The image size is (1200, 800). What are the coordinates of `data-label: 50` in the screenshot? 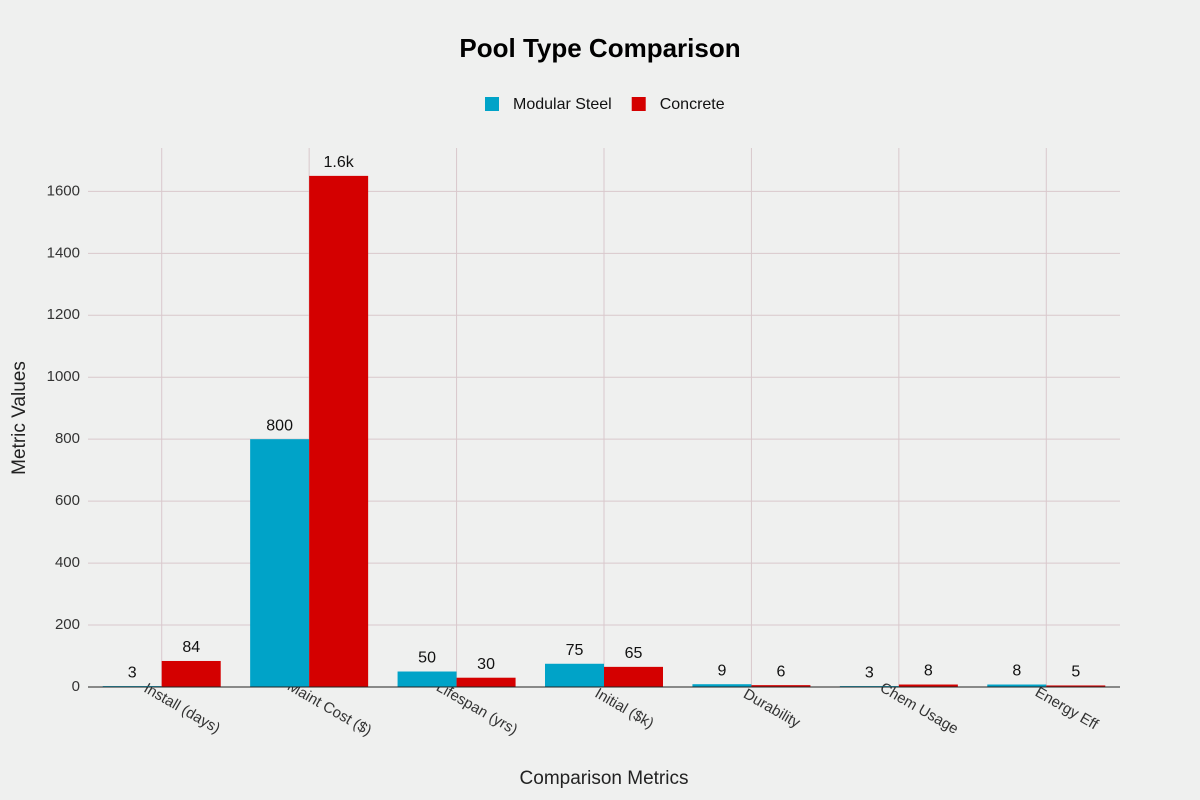 It's located at (427, 658).